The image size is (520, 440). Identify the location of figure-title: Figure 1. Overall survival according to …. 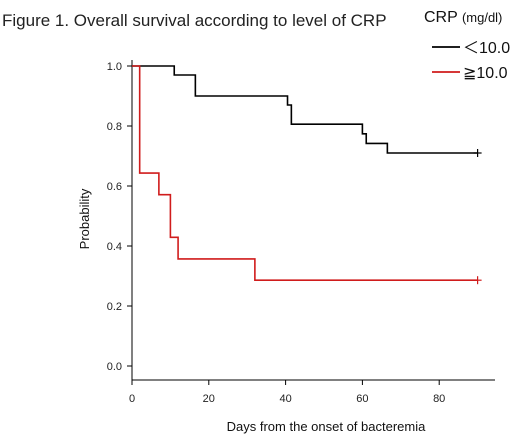
(194, 20).